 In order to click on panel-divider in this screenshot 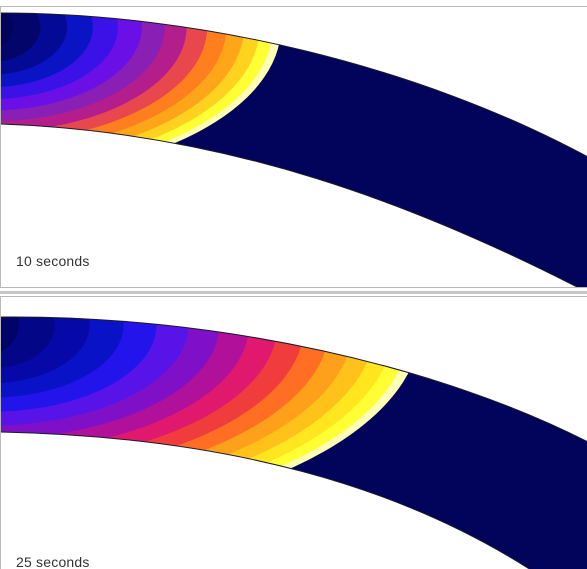, I will do `click(293, 292)`.